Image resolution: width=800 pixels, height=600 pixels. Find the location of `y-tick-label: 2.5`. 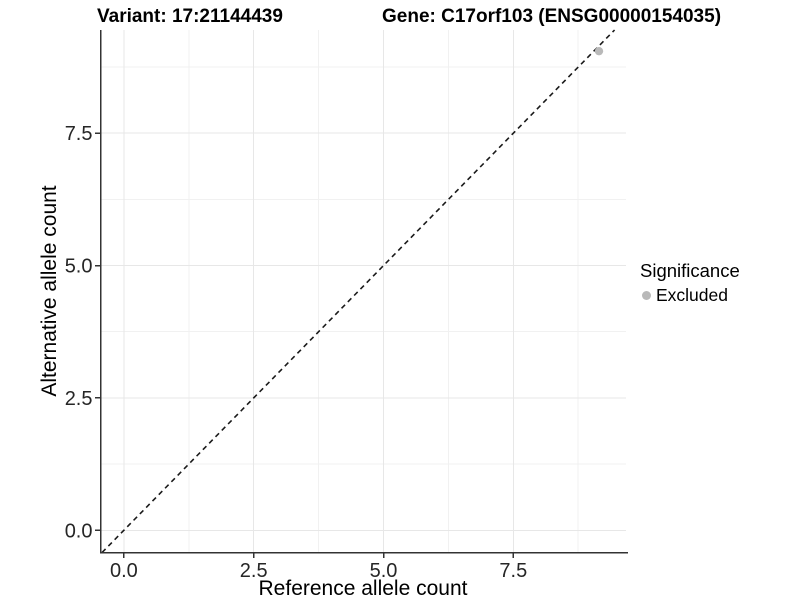

y-tick-label: 2.5 is located at coordinates (79, 399).